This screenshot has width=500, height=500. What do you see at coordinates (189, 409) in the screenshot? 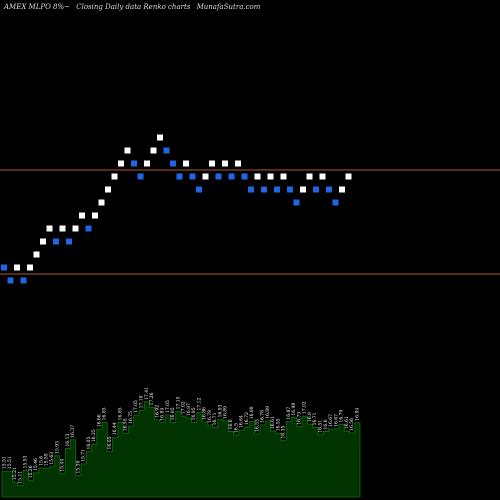
I see `price-area-label: 16.97` at bounding box center [189, 409].